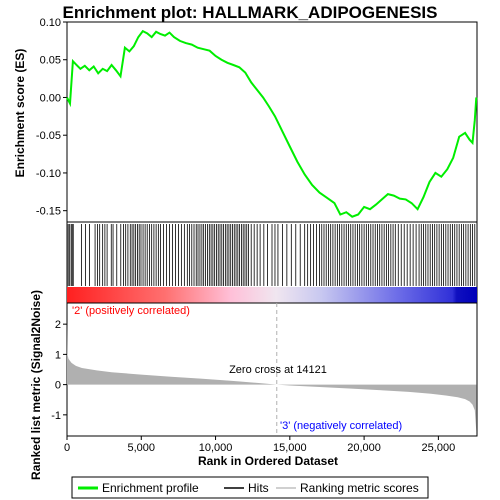 The width and height of the screenshot is (500, 500). Describe the element at coordinates (250, 12) in the screenshot. I see `chart-title: Enrichment plot: HALLMARK_ADIPOGENESIS` at that location.